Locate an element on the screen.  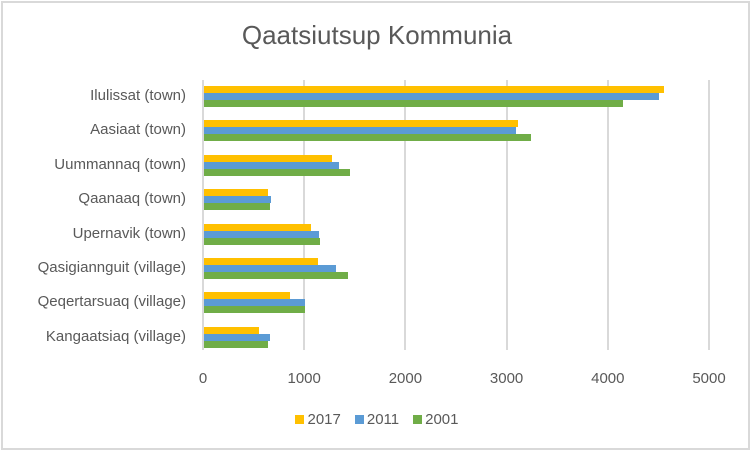
legend-item: 2017 is located at coordinates (318, 419).